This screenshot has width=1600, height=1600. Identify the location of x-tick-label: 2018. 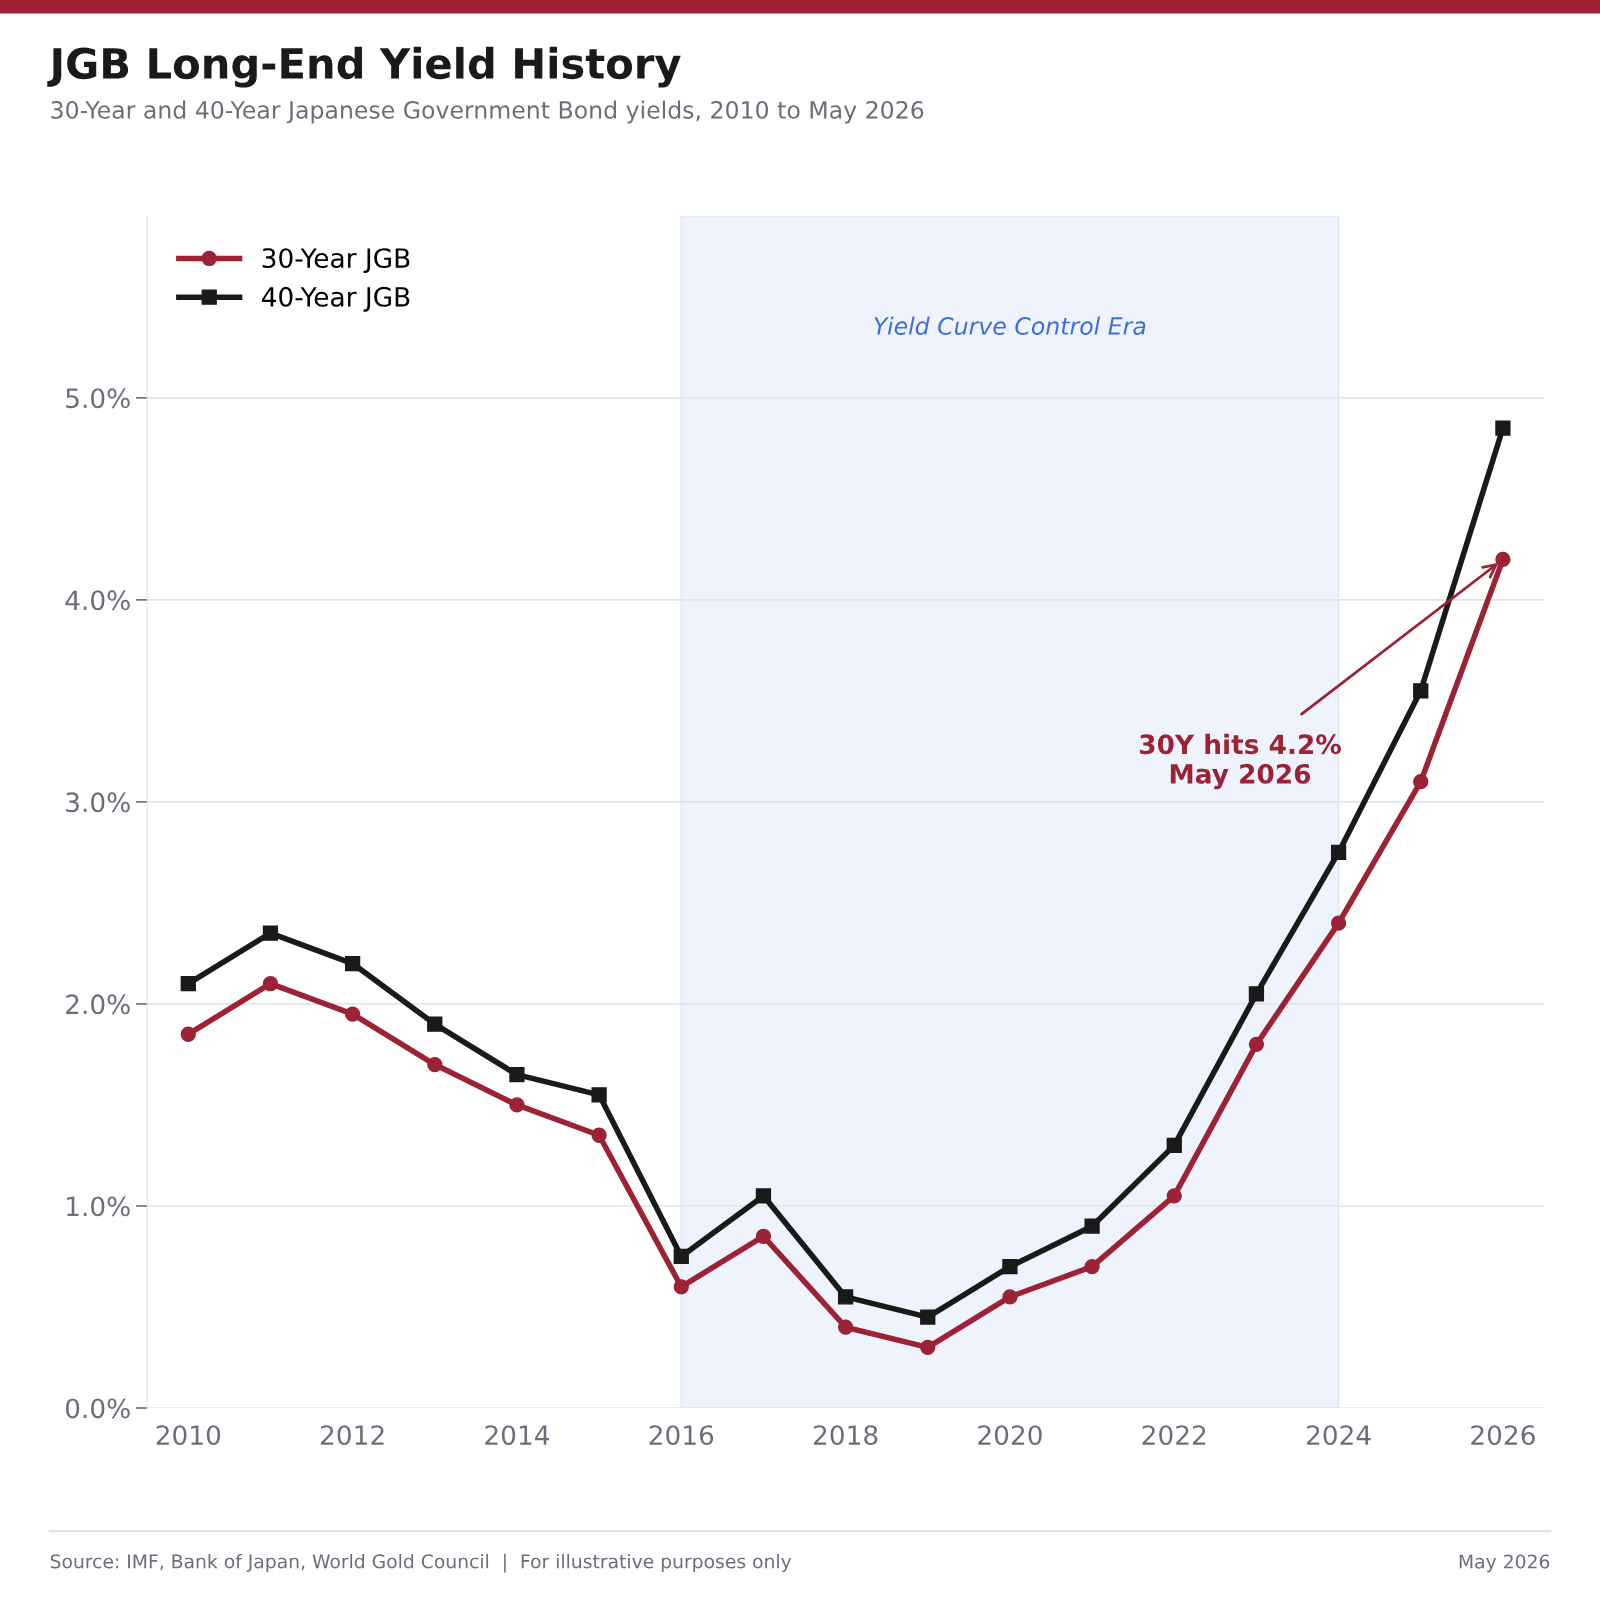
(845, 1435).